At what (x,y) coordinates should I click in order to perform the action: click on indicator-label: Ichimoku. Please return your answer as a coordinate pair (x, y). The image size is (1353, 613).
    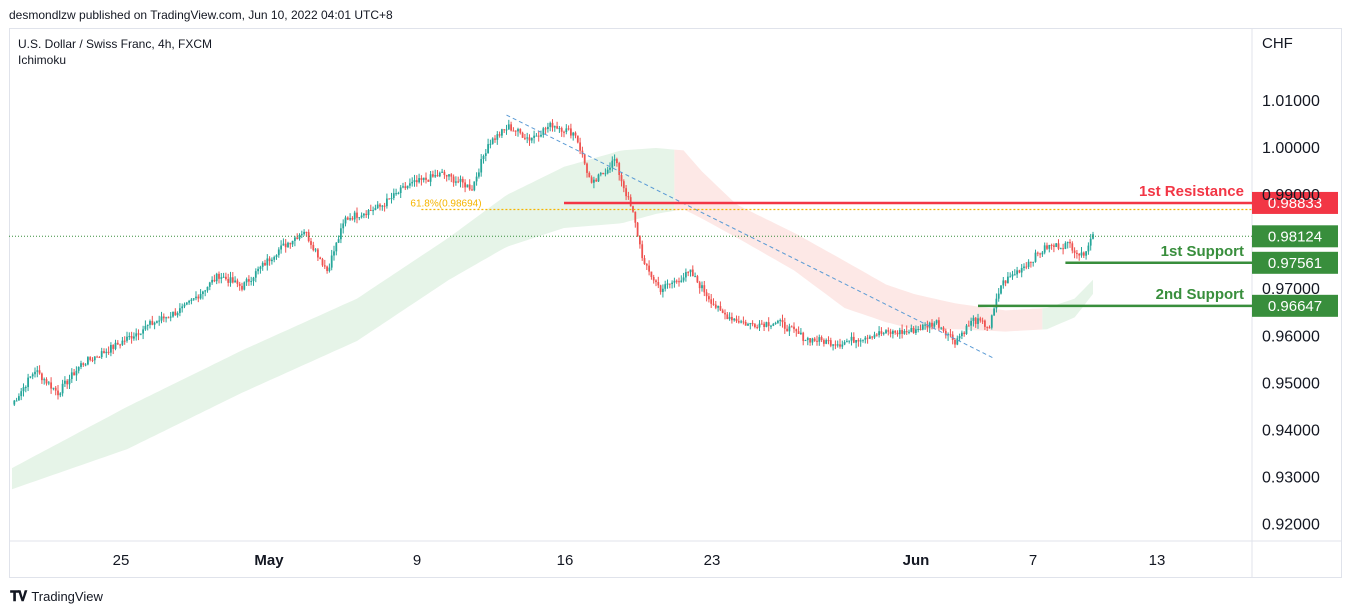
    Looking at the image, I should click on (42, 60).